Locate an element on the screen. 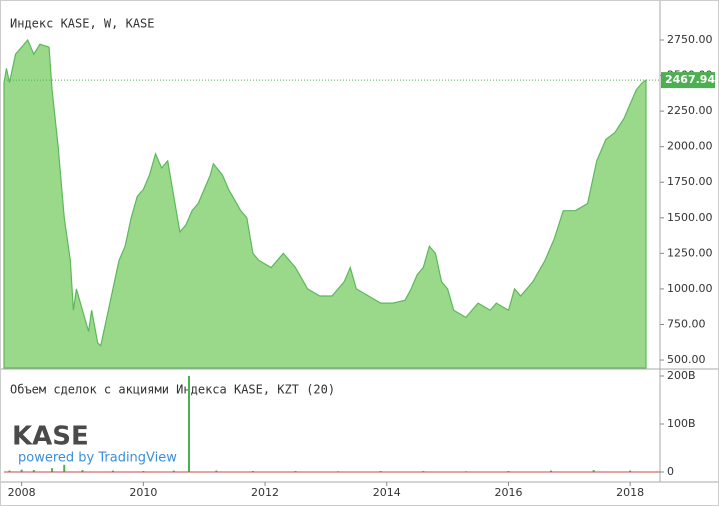 This screenshot has width=719, height=506. price-title: Индекс KASE, W, KASE is located at coordinates (82, 24).